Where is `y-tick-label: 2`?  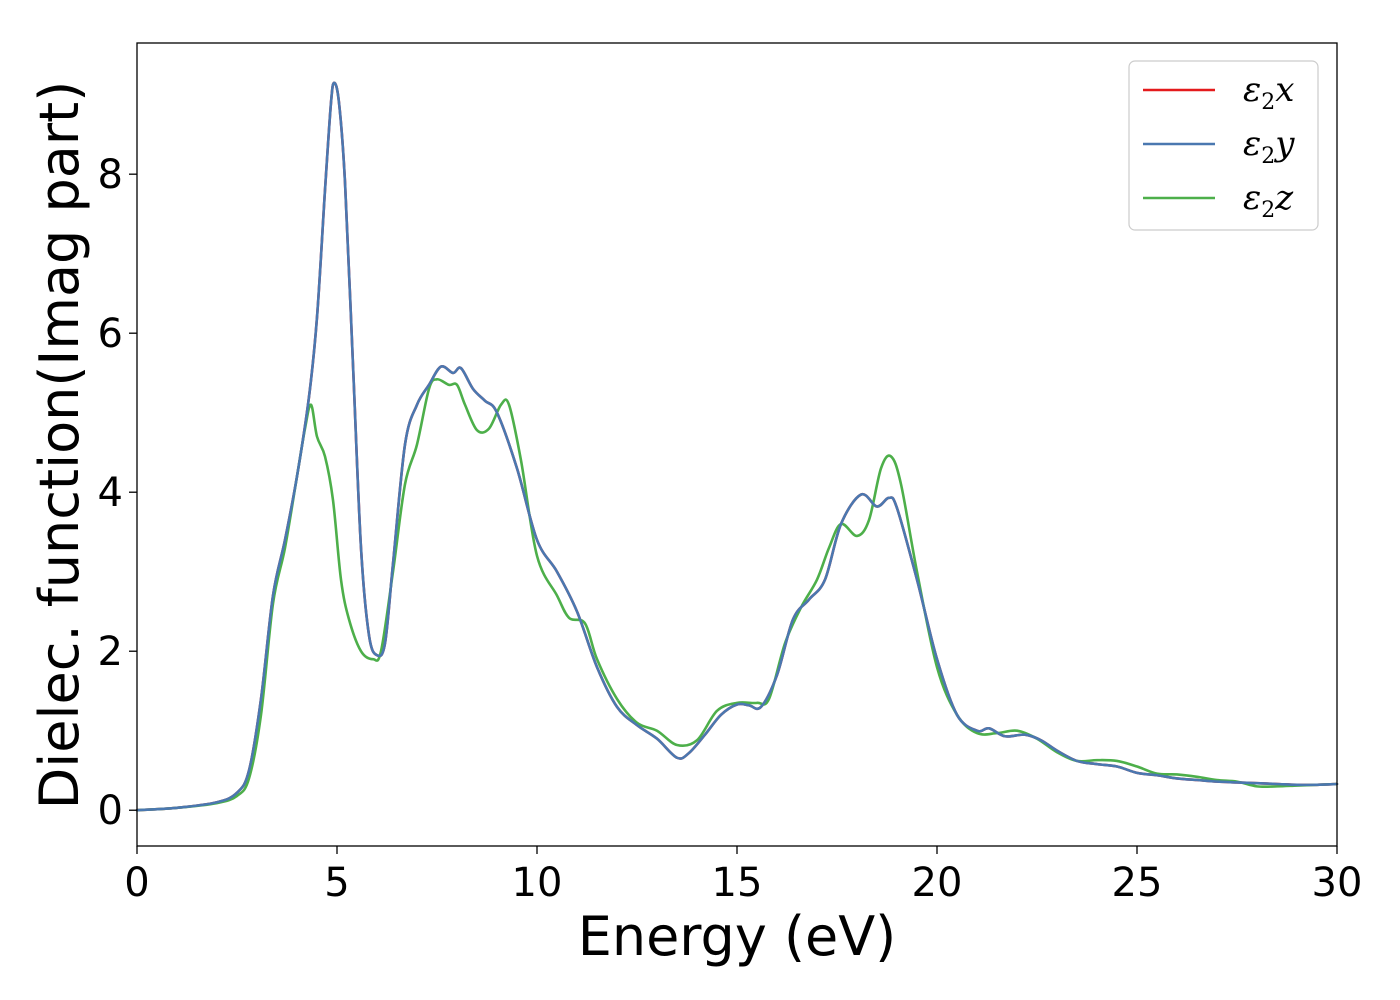 y-tick-label: 2 is located at coordinates (110, 652).